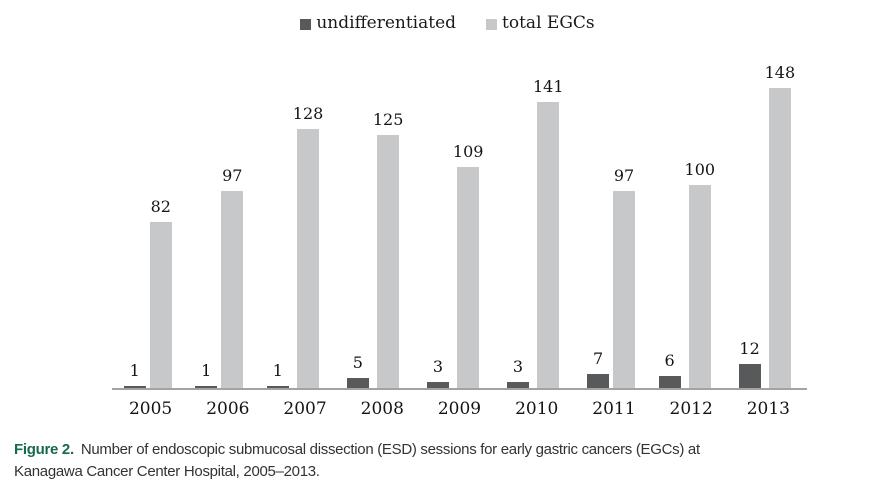  I want to click on chart-legend: undifferentiated total EGCs, so click(447, 23).